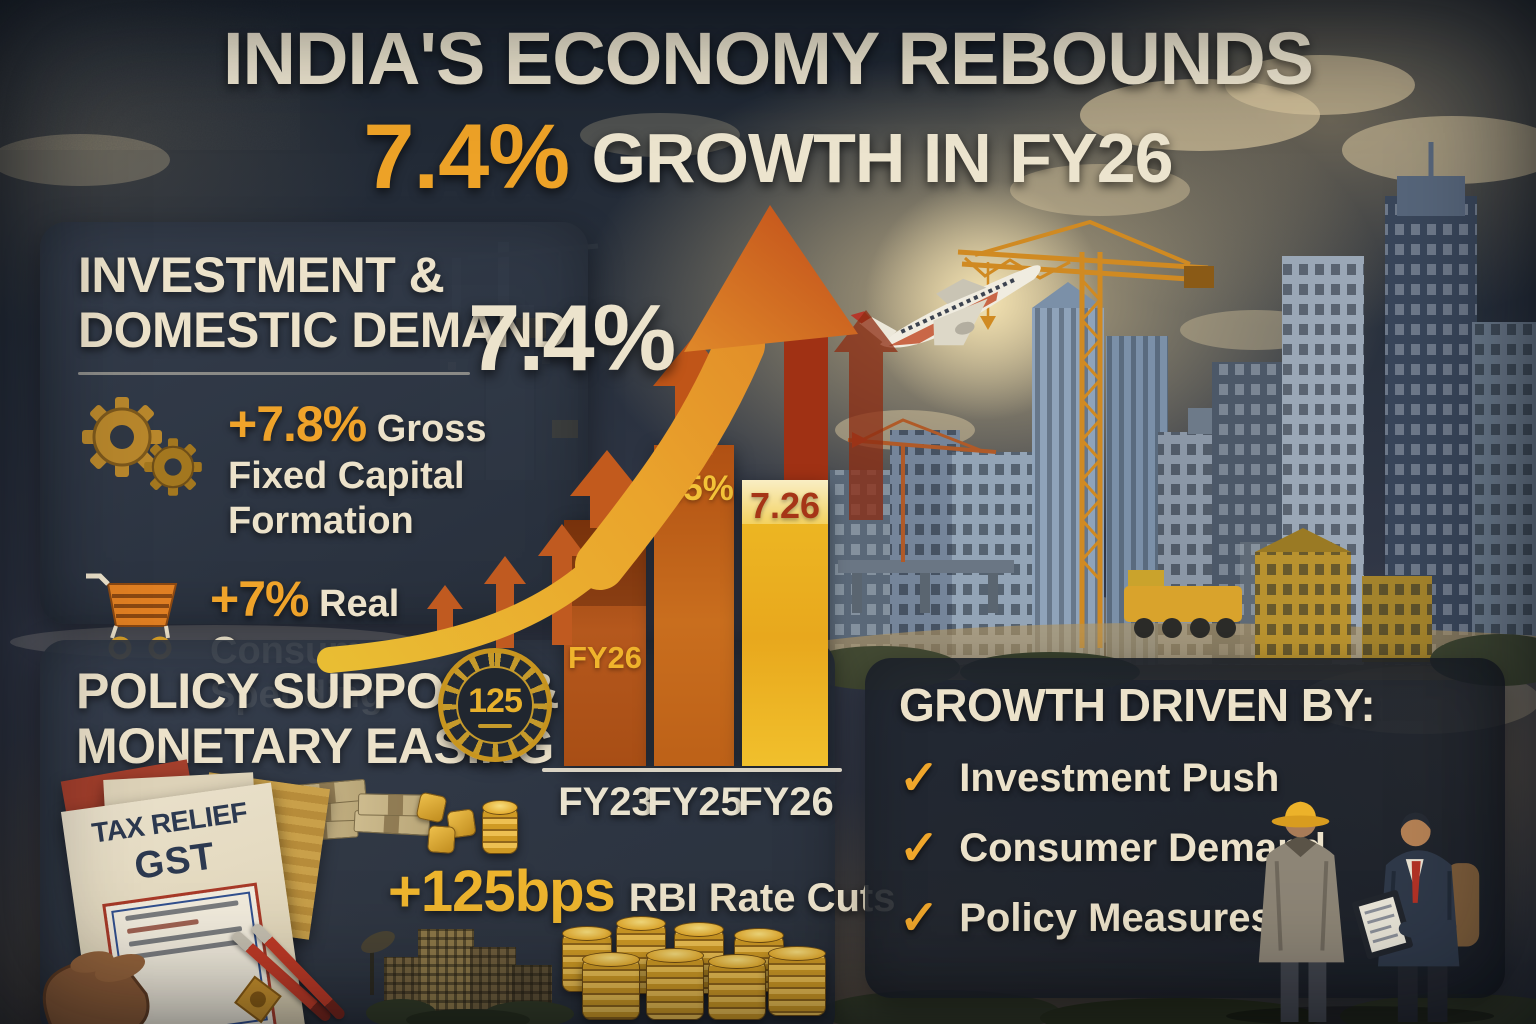 Image resolution: width=1536 pixels, height=1024 pixels. I want to click on list-item: ✓ Consumer Demand, so click(1112, 848).